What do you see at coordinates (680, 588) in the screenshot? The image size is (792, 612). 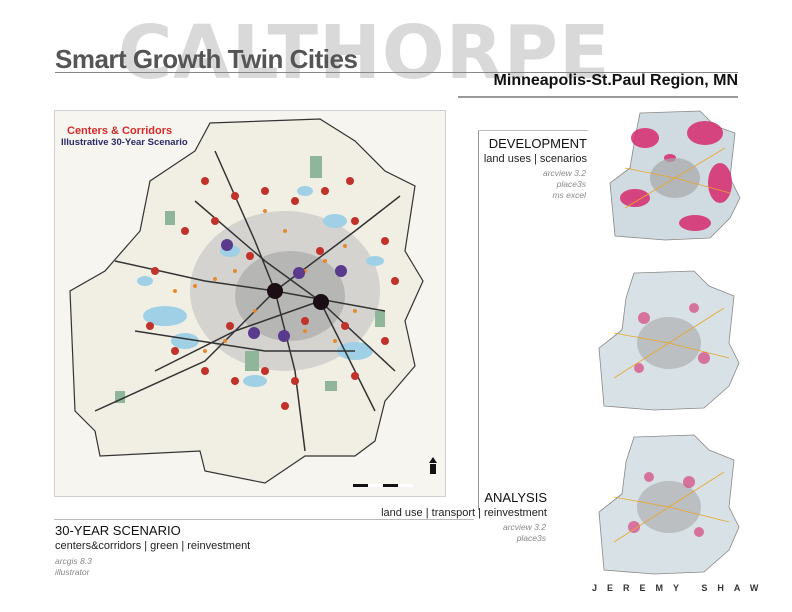 I see `author-name: JEREMY SHAW` at bounding box center [680, 588].